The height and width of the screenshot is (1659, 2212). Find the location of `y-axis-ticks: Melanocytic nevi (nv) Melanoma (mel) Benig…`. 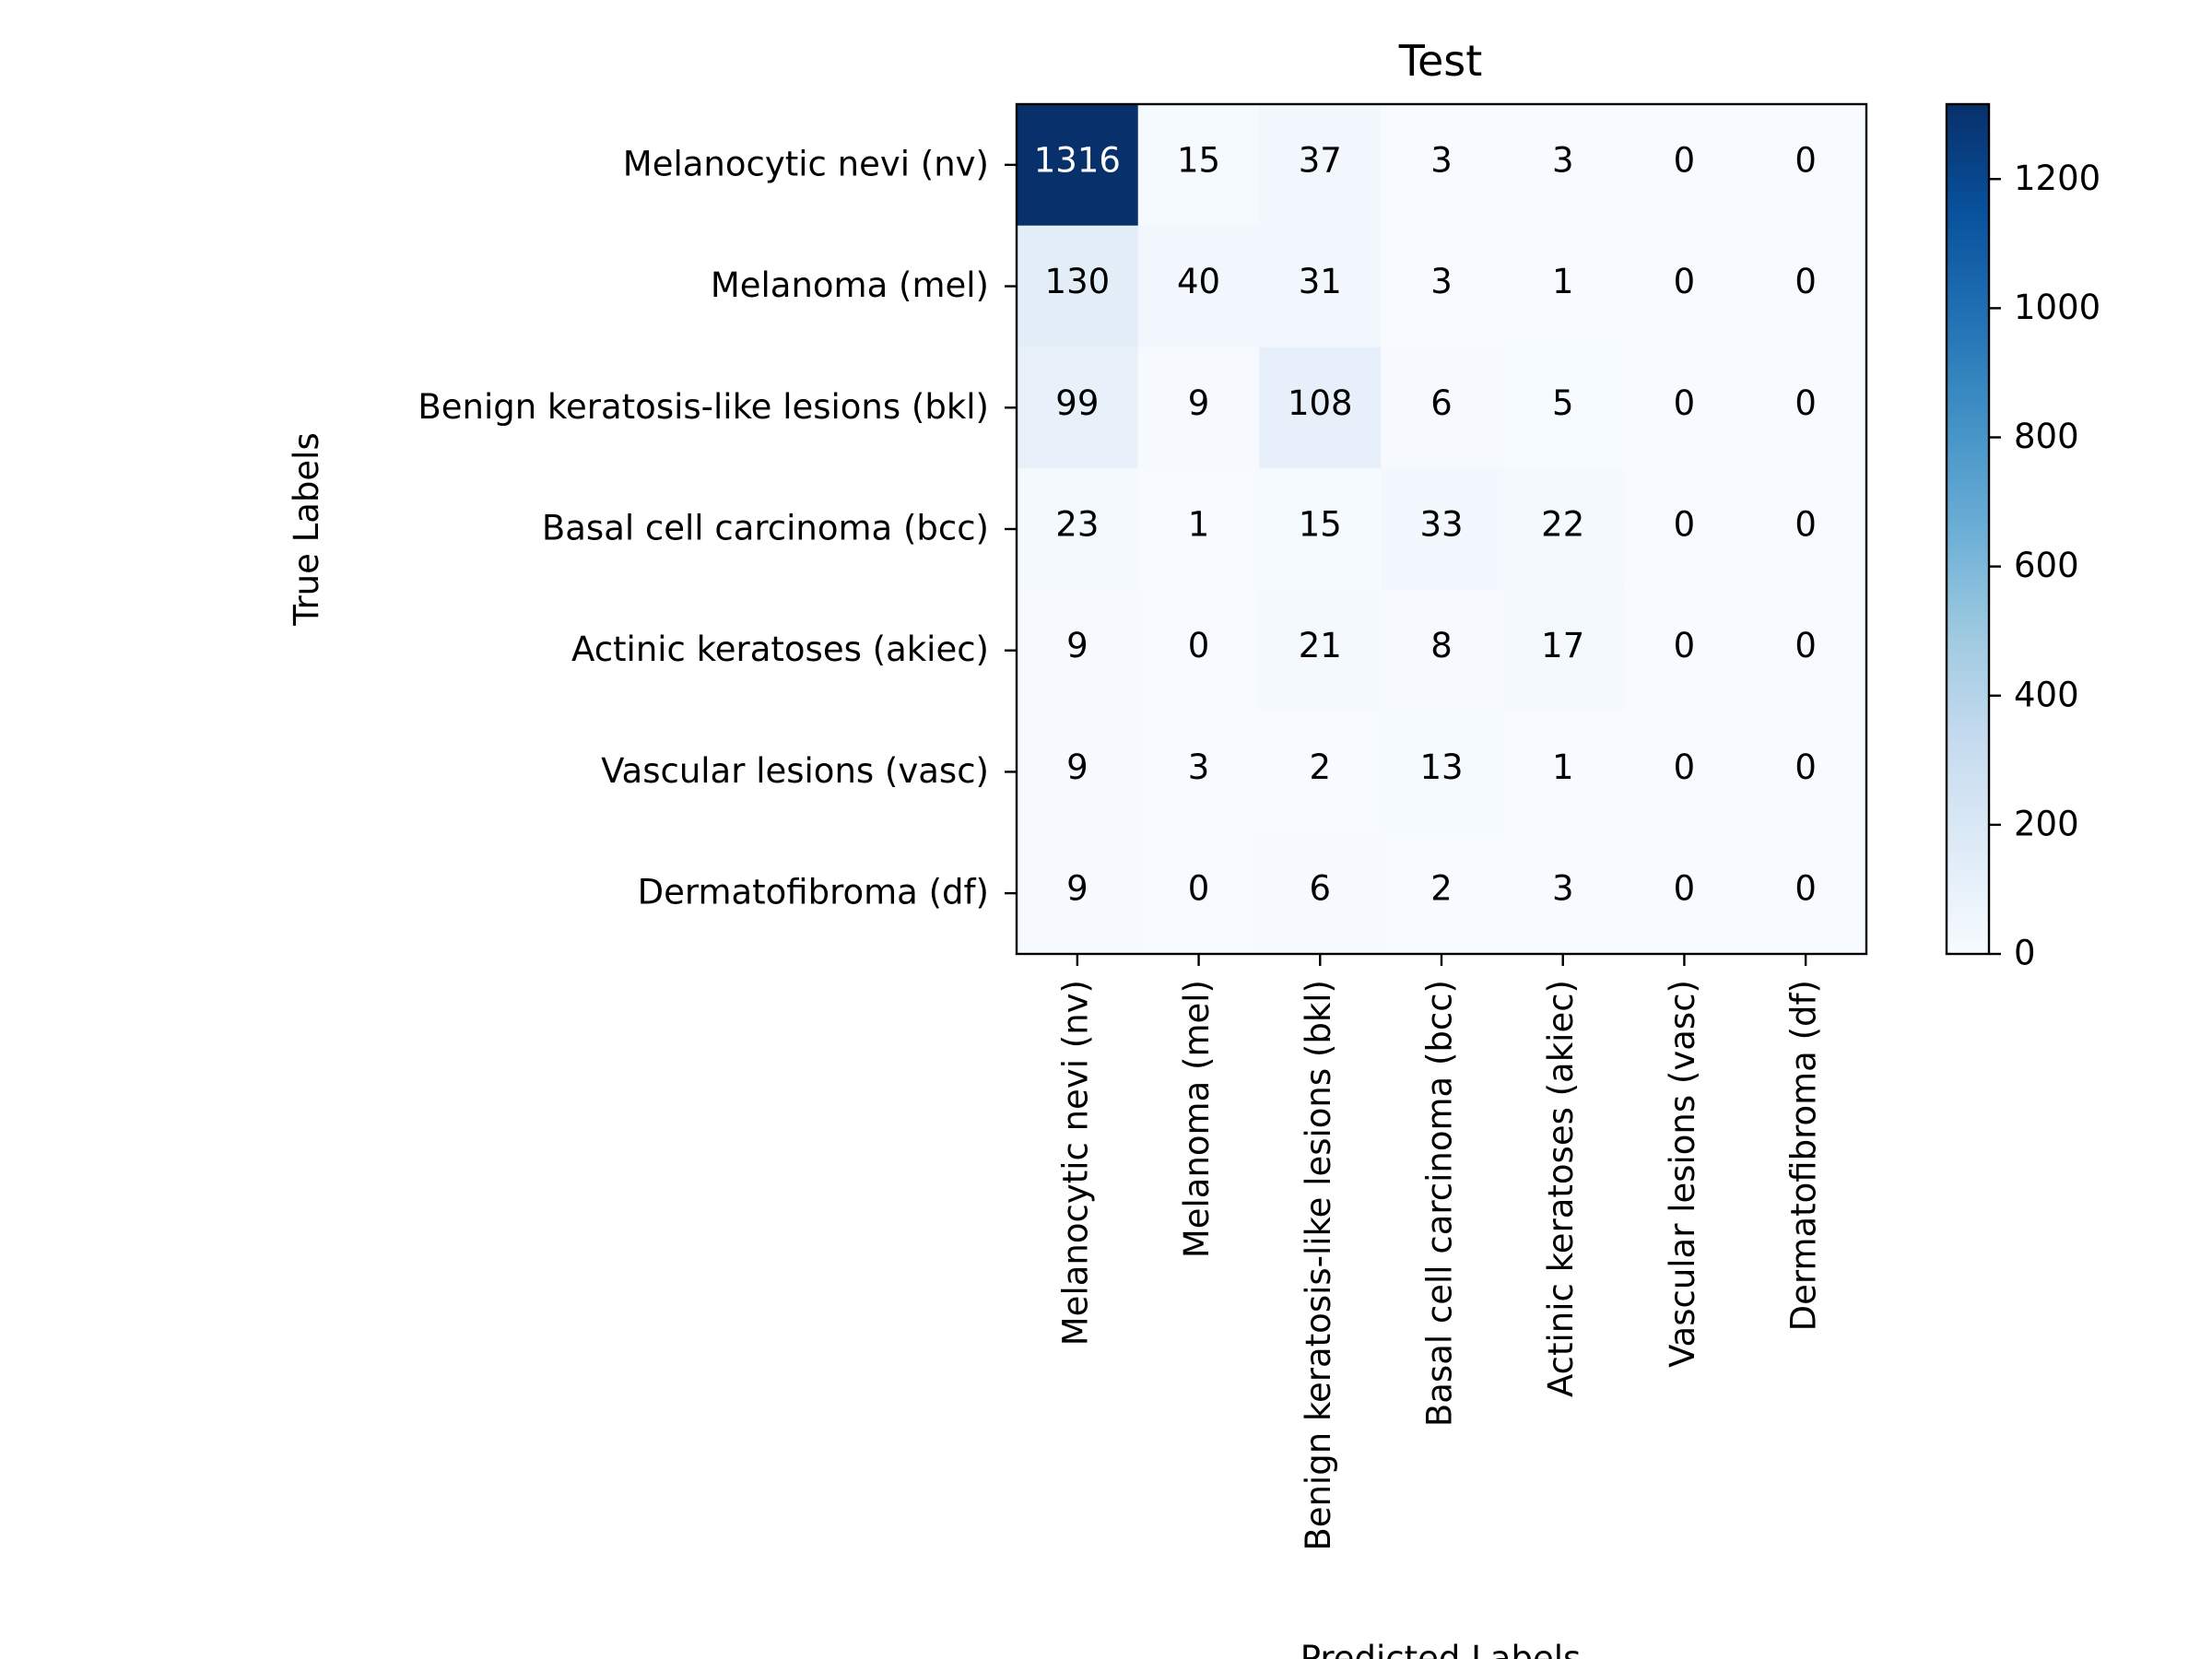

y-axis-ticks: Melanocytic nevi (nv) Melanoma (mel) Benig… is located at coordinates (717, 528).